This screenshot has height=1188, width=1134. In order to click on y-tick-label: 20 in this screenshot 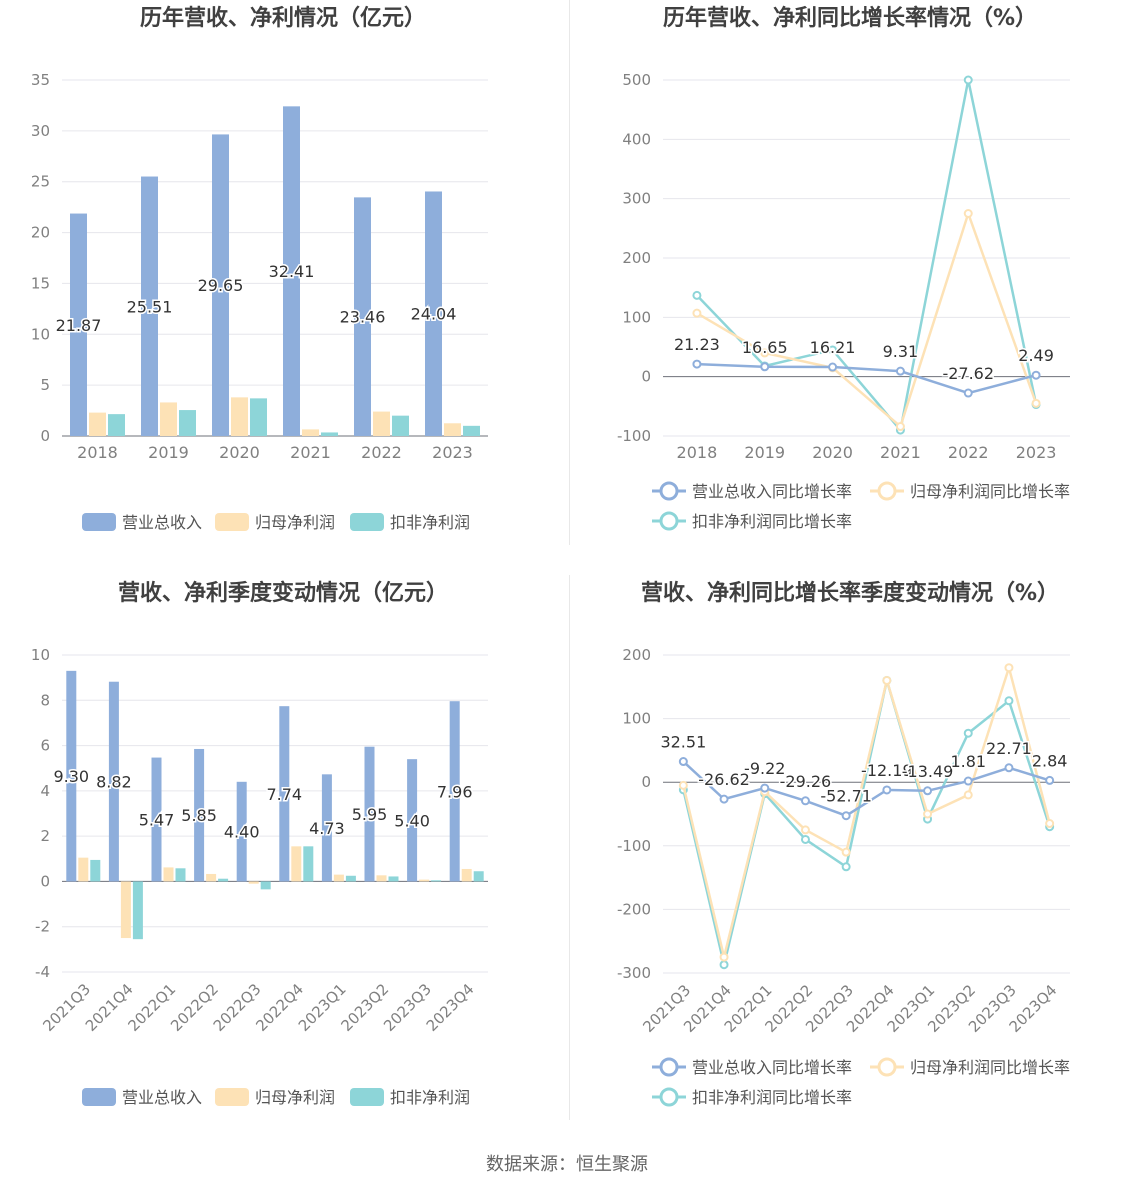, I will do `click(40, 233)`.